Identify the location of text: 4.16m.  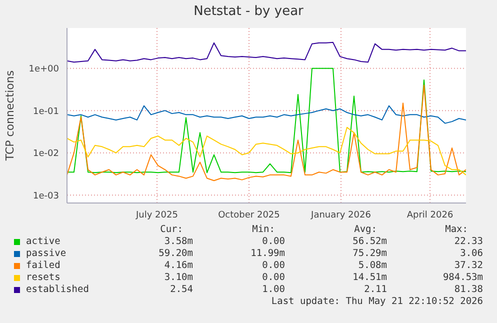
(178, 265).